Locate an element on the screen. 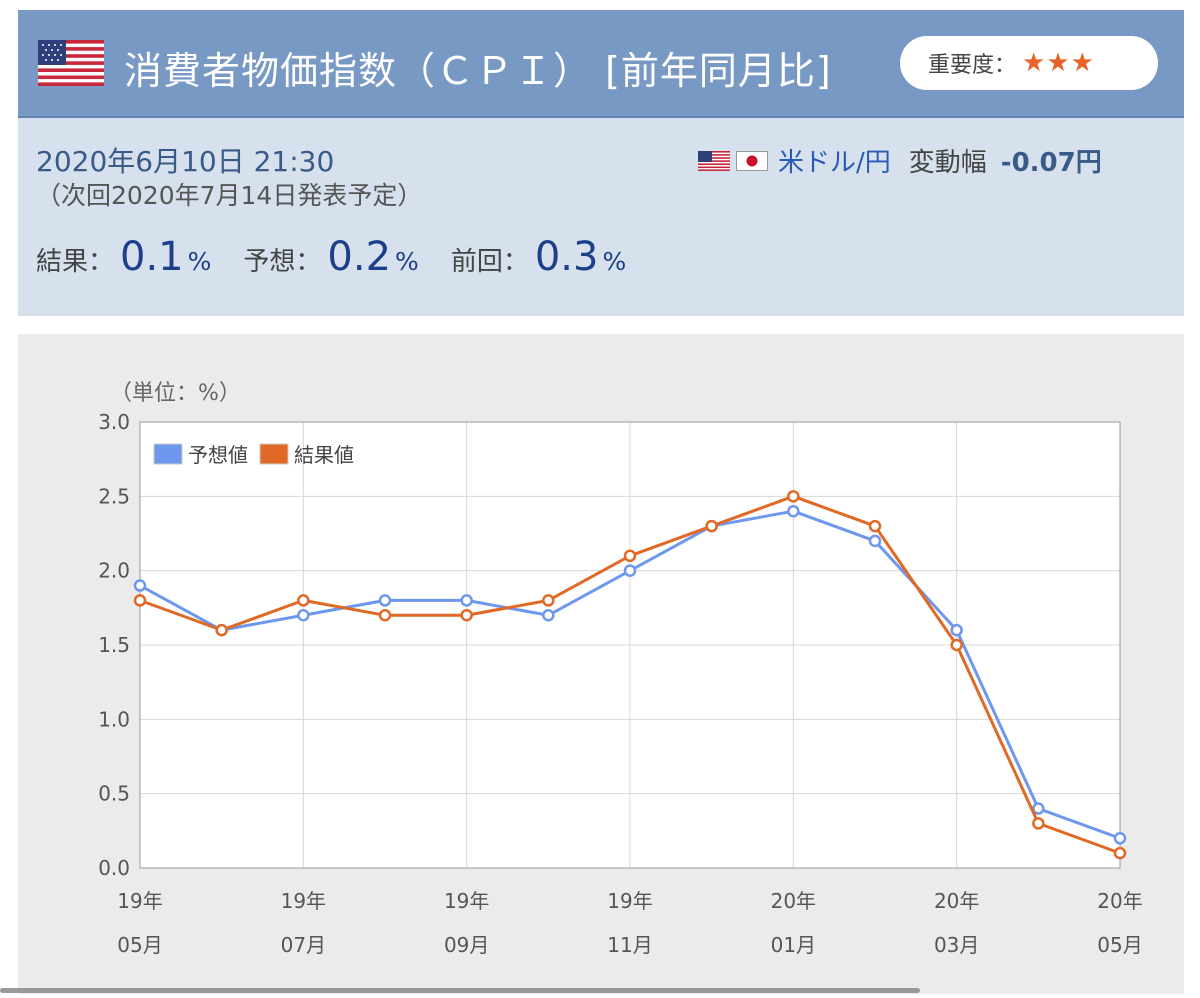 The height and width of the screenshot is (998, 1200). horizontal-scrollbar is located at coordinates (460, 990).